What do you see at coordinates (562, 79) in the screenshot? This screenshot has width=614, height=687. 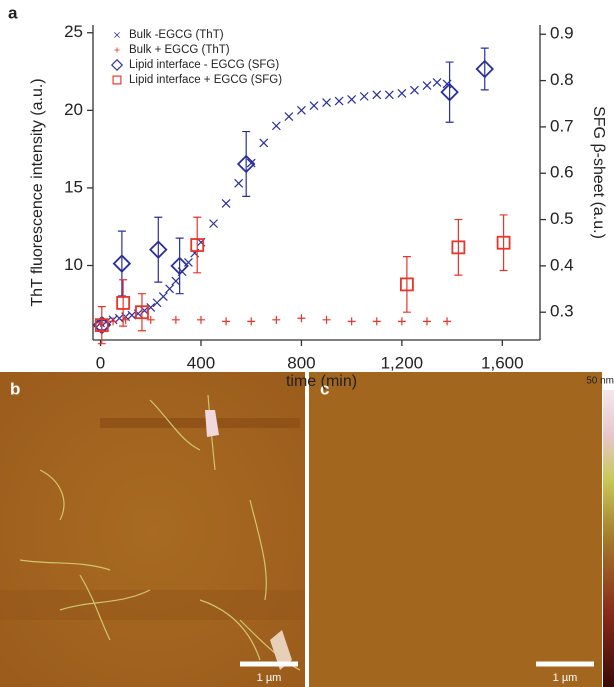 I see `y2-tick-label: 0.8` at bounding box center [562, 79].